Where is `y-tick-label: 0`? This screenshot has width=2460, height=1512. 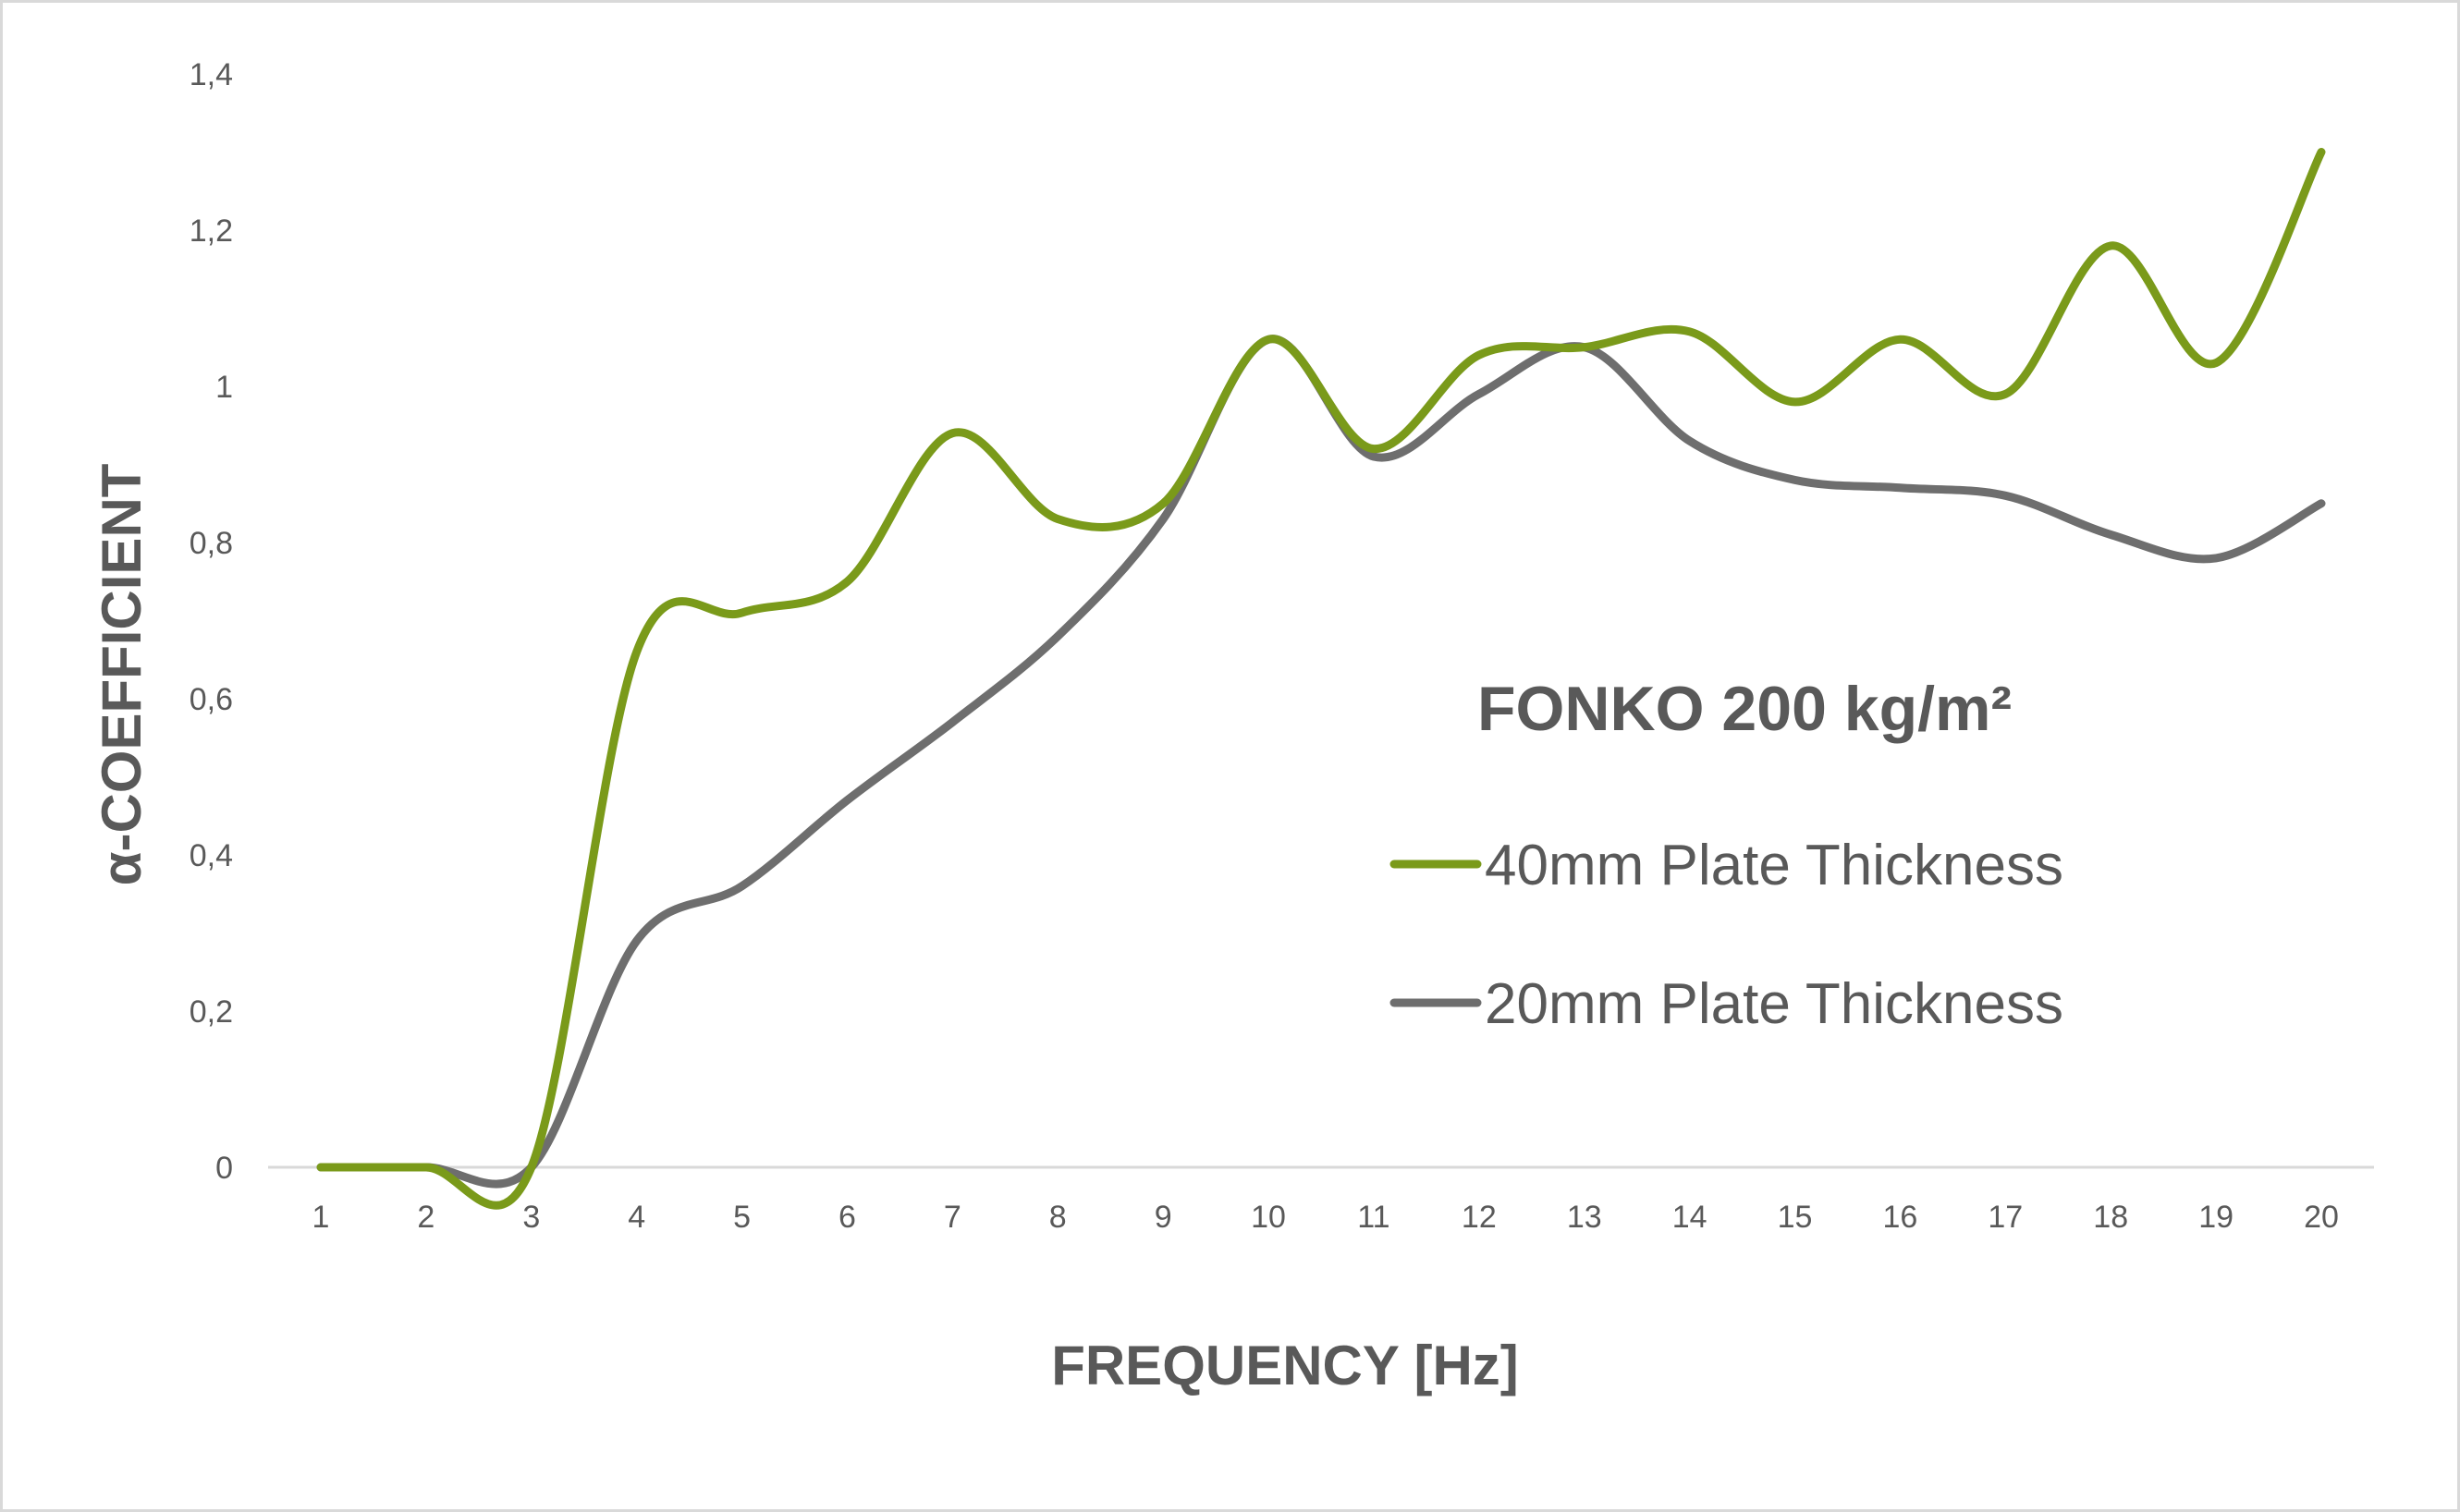 y-tick-label: 0 is located at coordinates (224, 1168).